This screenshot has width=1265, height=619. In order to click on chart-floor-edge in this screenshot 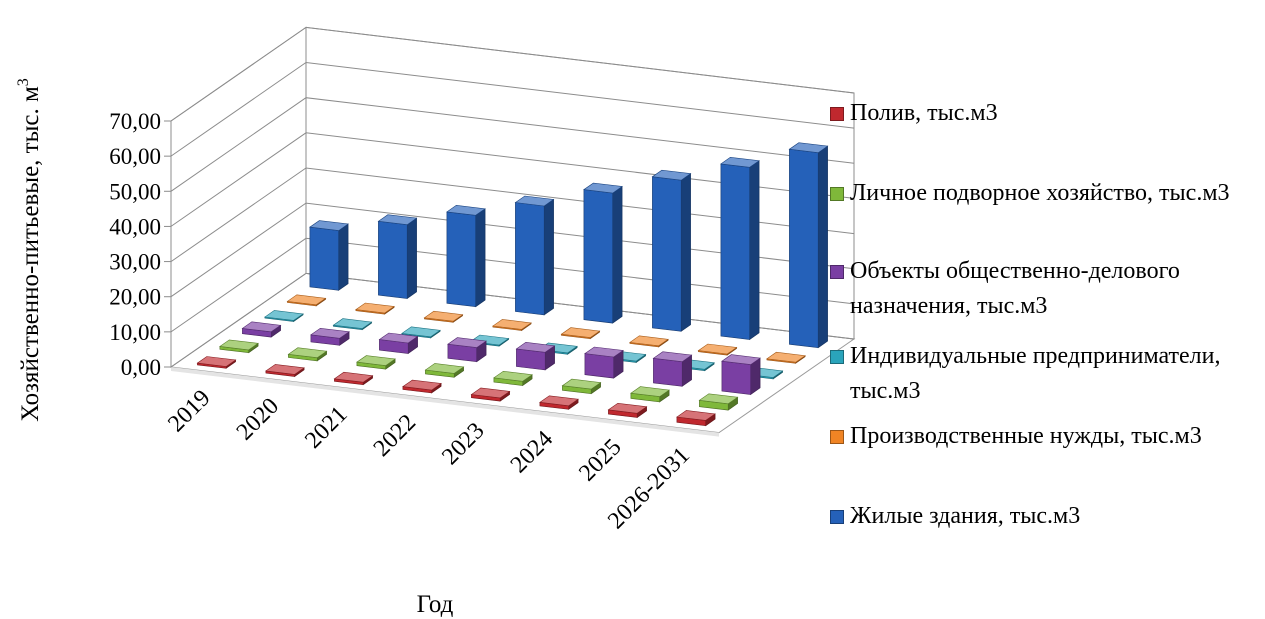, I will do `click(445, 402)`.